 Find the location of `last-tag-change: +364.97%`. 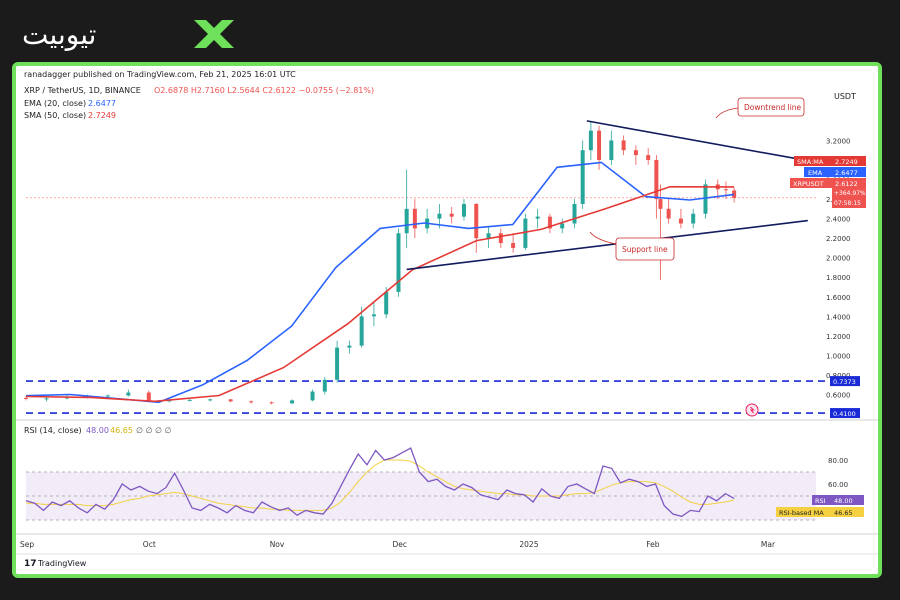

last-tag-change: +364.97% is located at coordinates (850, 193).